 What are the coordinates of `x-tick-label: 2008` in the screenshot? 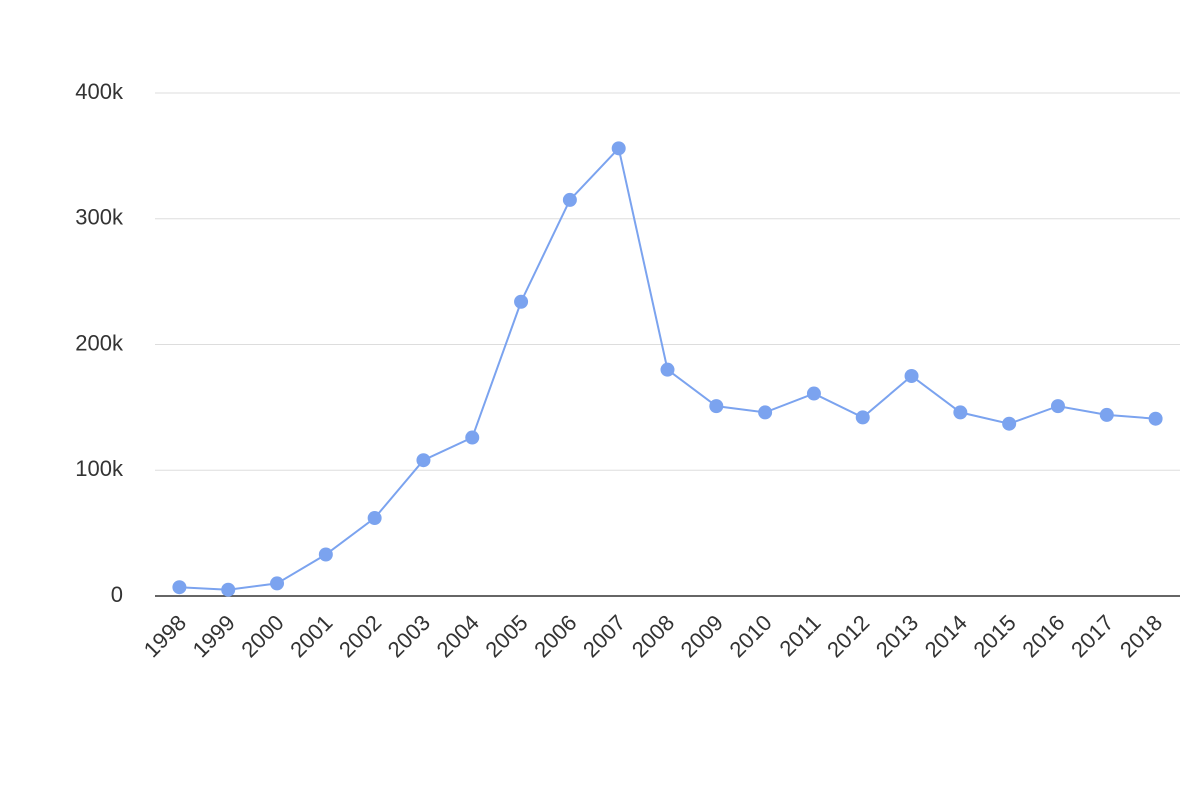 It's located at (653, 636).